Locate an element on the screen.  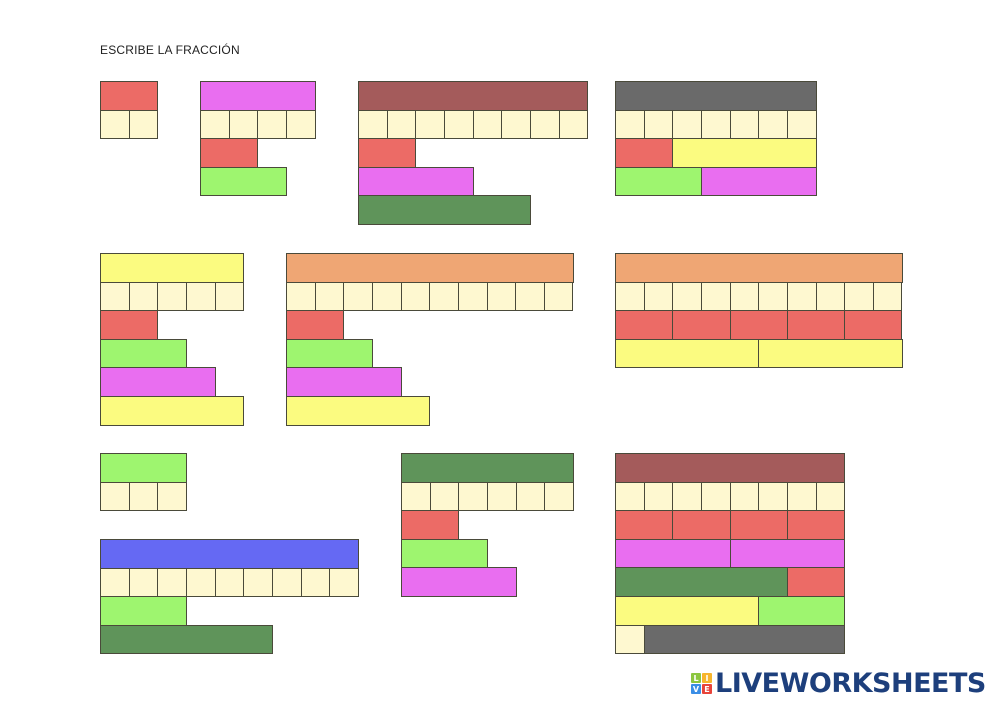
logo-tiles-icon: L I V E is located at coordinates (701, 683).